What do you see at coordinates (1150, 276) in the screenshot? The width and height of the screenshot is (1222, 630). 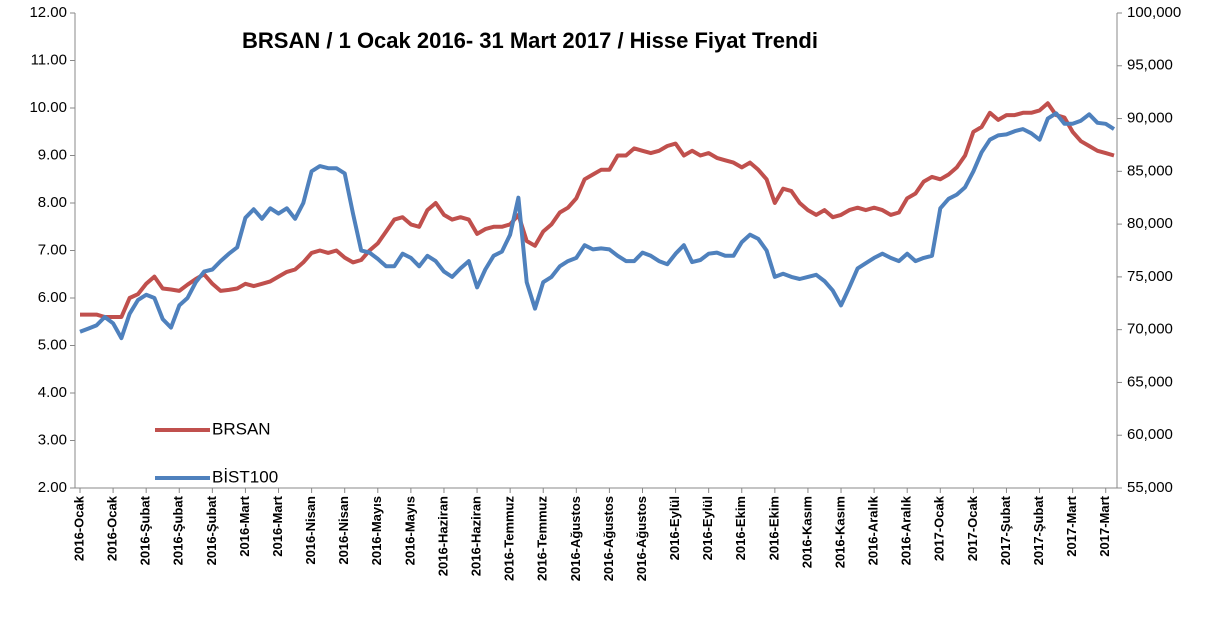 I see `y2-tick-label: 75,000` at bounding box center [1150, 276].